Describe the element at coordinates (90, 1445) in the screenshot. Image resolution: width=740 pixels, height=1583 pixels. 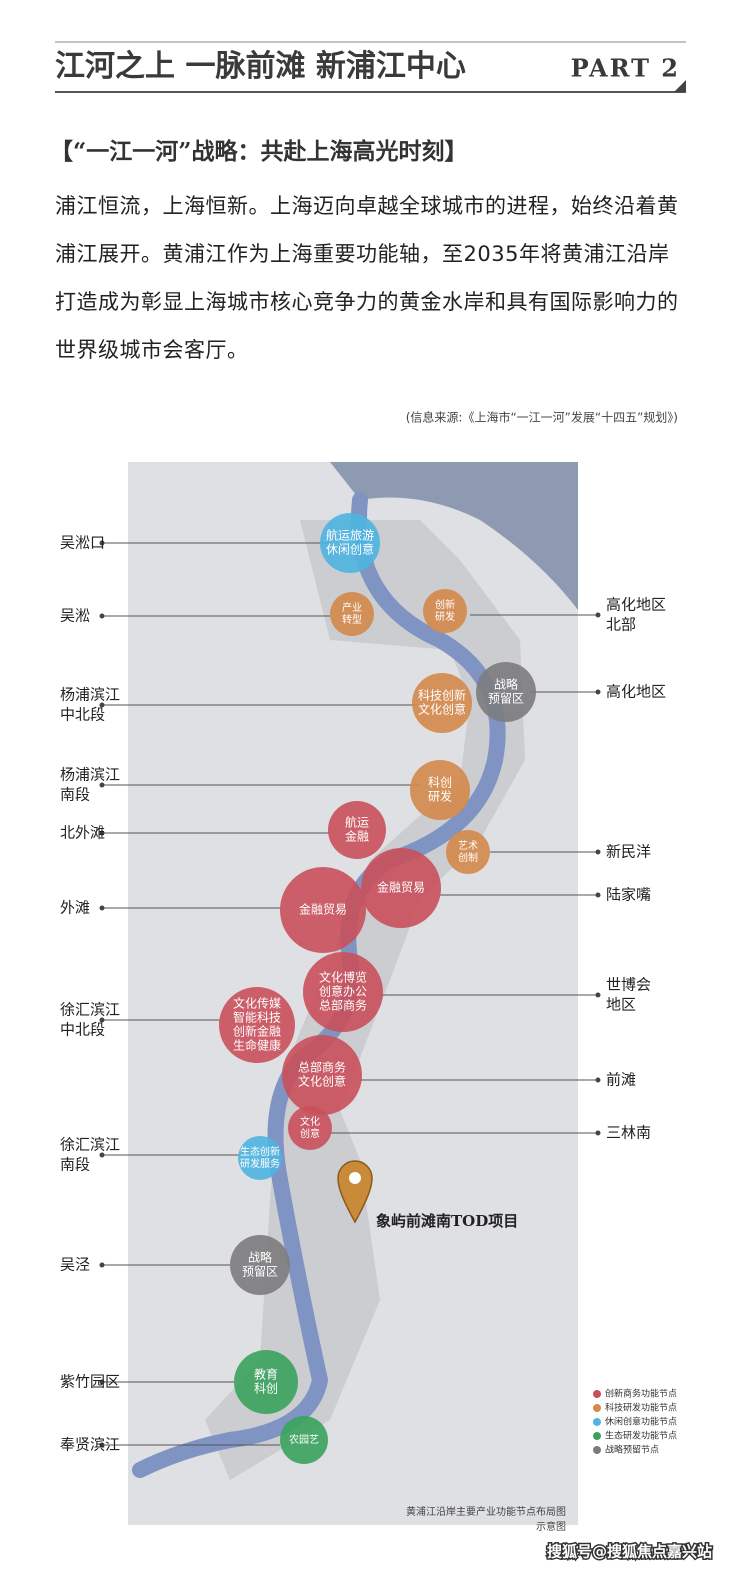
I see `left-label: 奉贤滨江` at that location.